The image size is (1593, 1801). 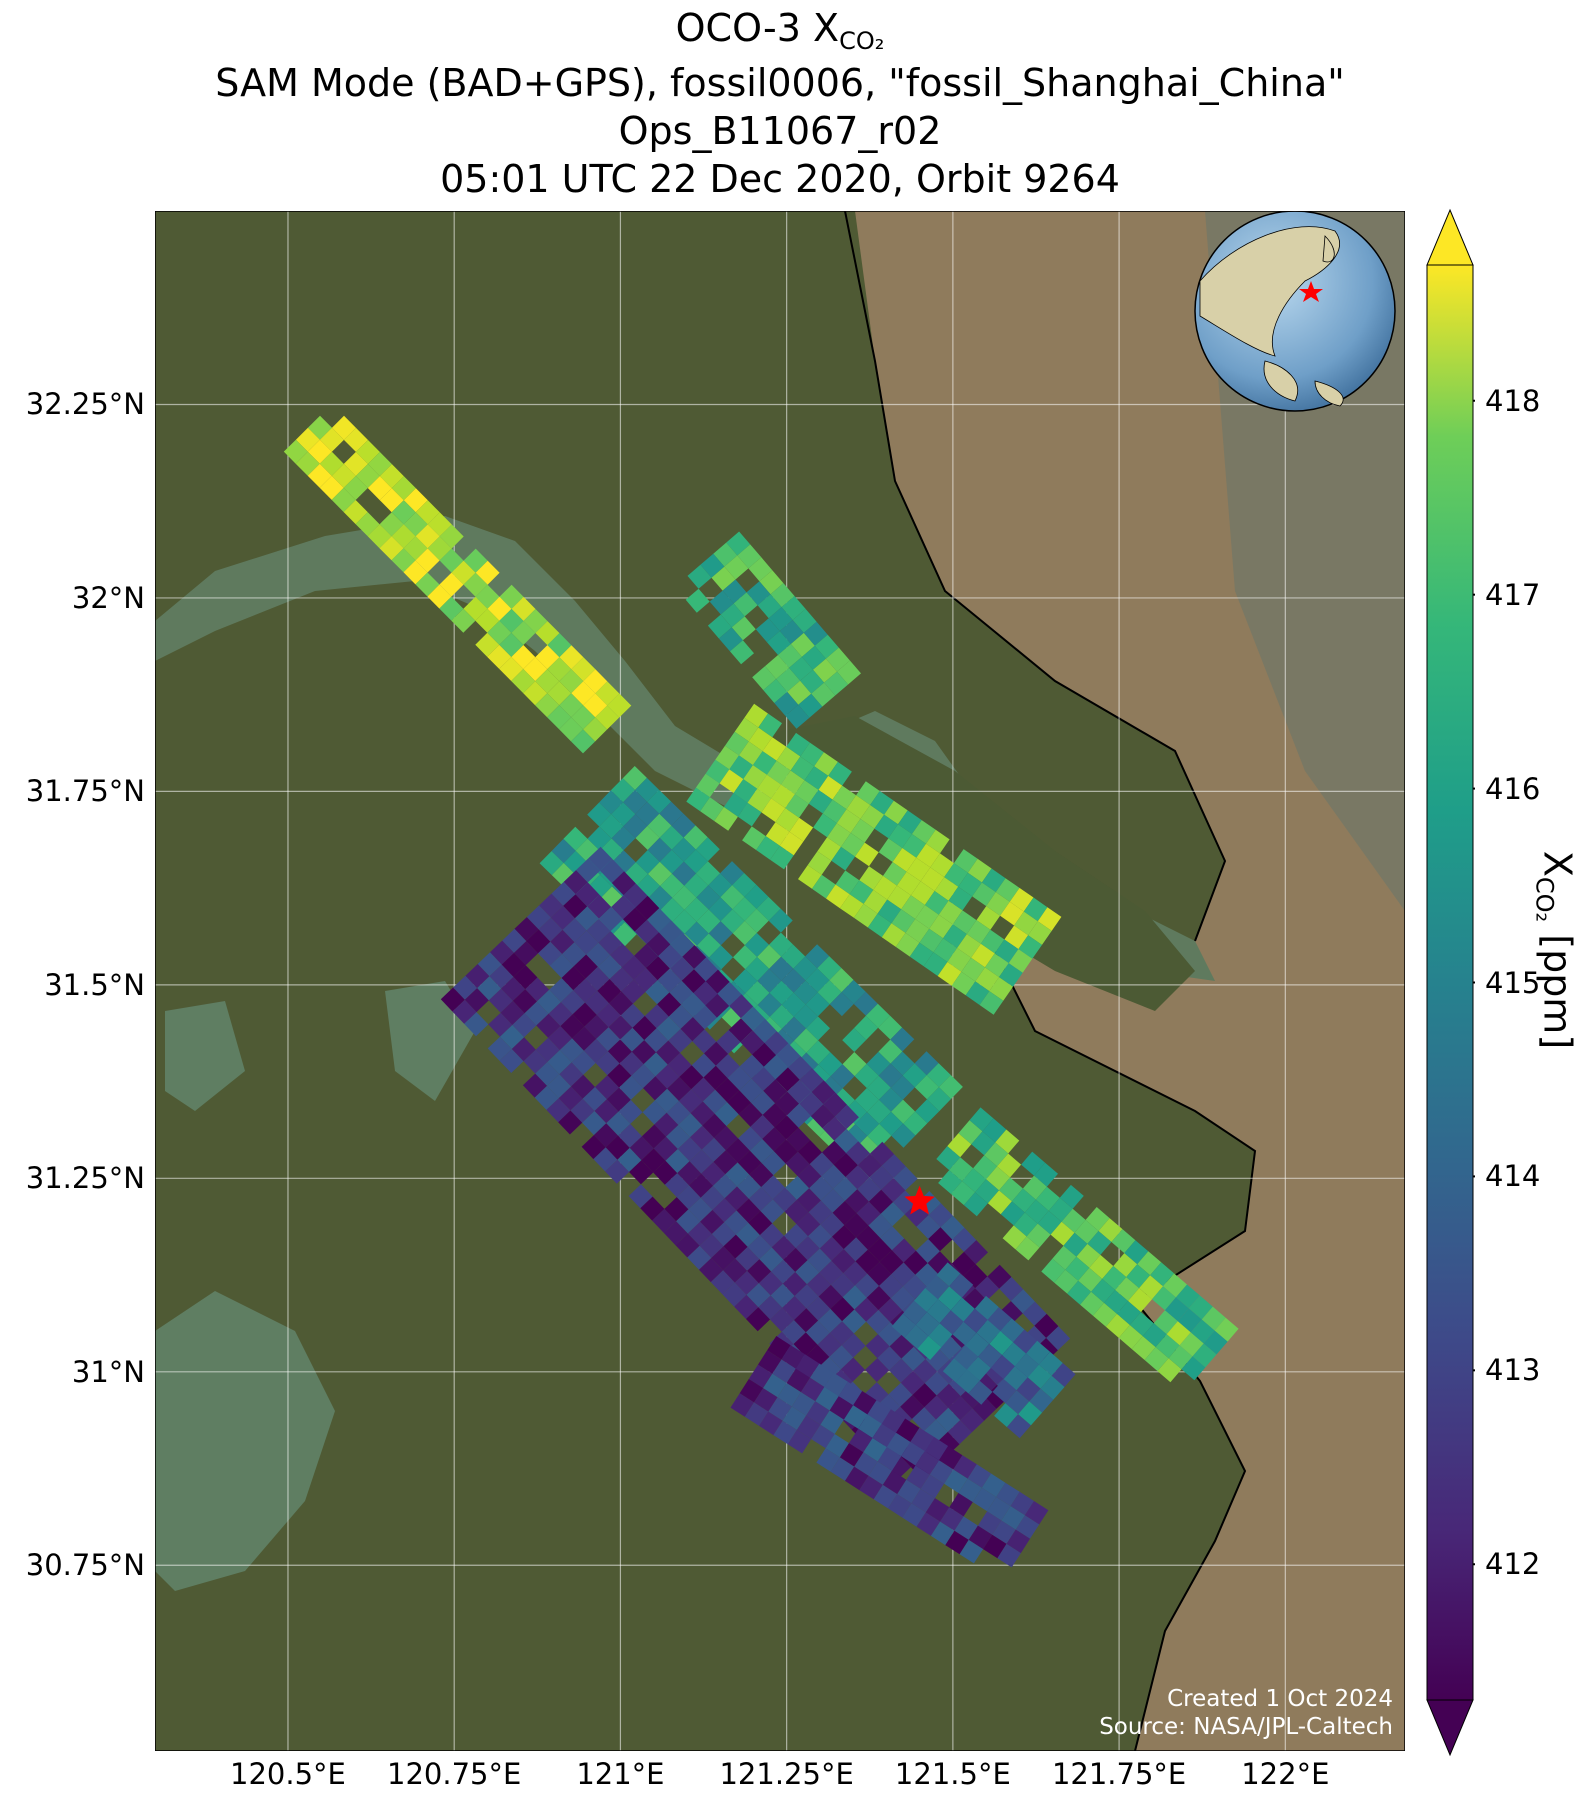 I want to click on title-line-1: OCO-3 XCO₂, so click(x=780, y=34).